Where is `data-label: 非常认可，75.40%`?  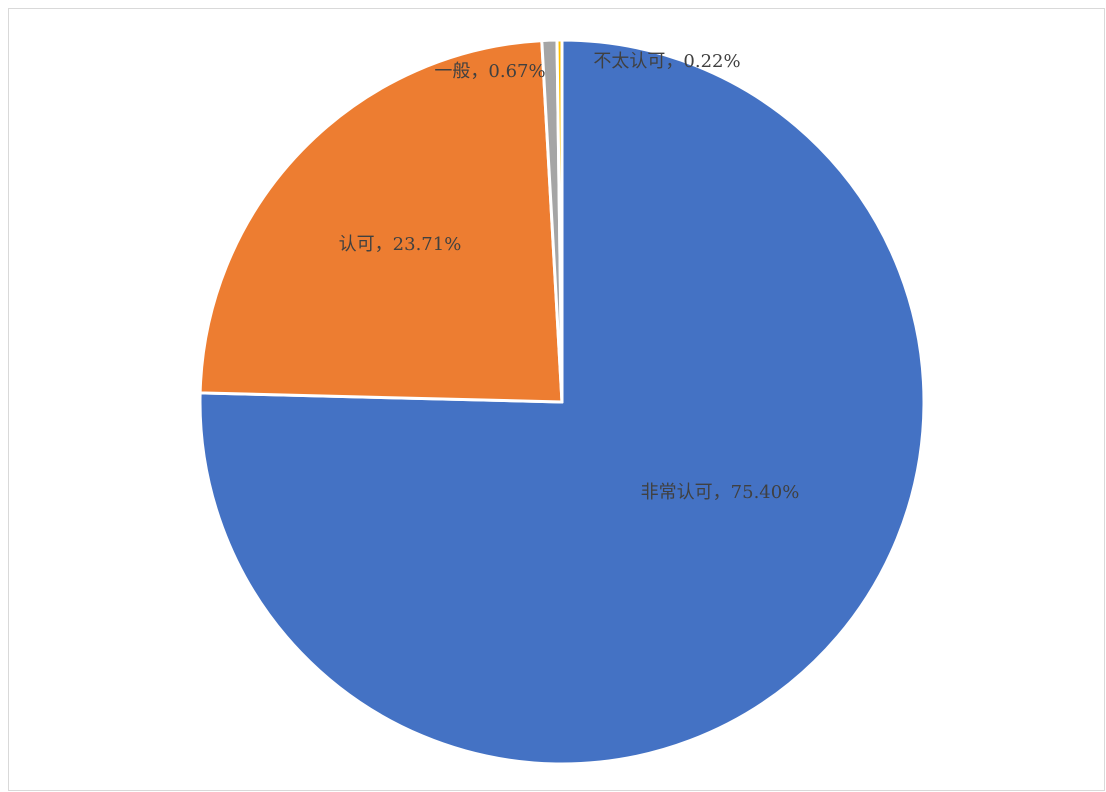 data-label: 非常认可，75.40% is located at coordinates (720, 492).